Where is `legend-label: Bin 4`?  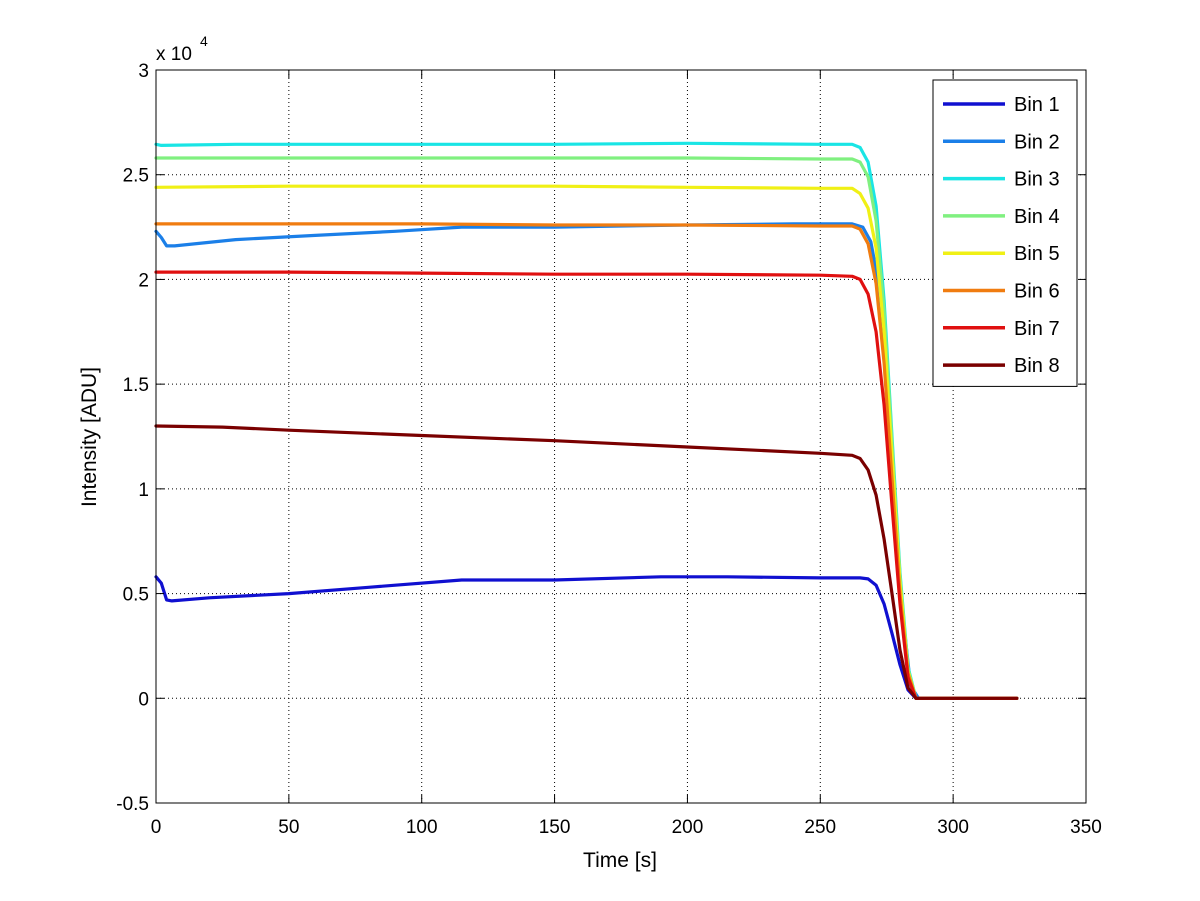
legend-label: Bin 4 is located at coordinates (1037, 217).